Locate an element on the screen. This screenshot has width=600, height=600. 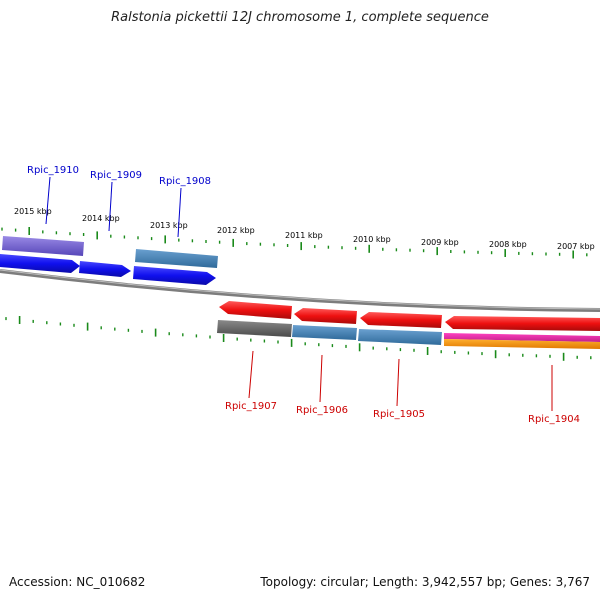
gene-label-rpic-1907: Rpic_1907 is located at coordinates (251, 406).